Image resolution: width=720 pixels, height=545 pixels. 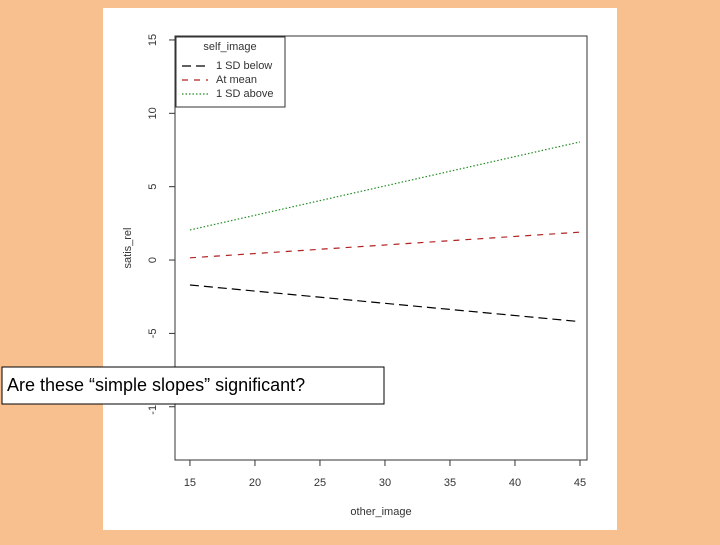 What do you see at coordinates (385, 483) in the screenshot?
I see `x-tick-label: 30` at bounding box center [385, 483].